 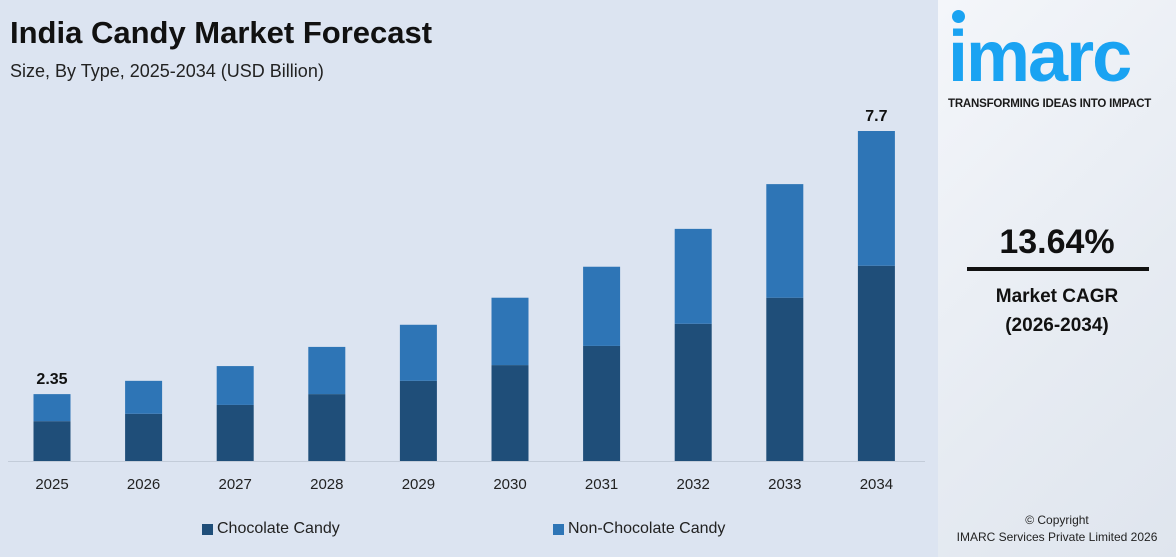 What do you see at coordinates (601, 484) in the screenshot?
I see `x-tick-label: 2031` at bounding box center [601, 484].